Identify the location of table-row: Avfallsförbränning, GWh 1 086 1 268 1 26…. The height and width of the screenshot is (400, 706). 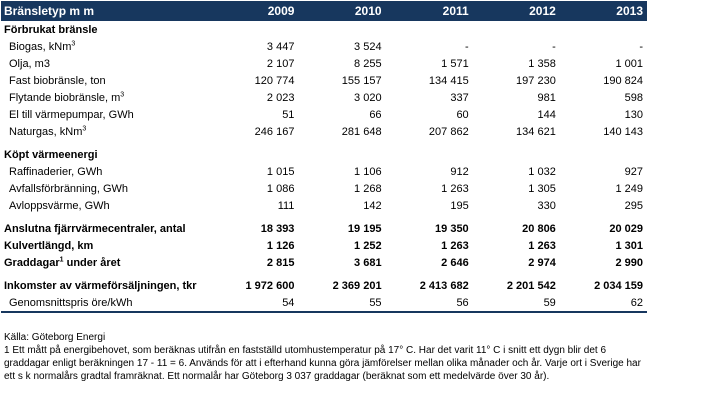
(324, 188).